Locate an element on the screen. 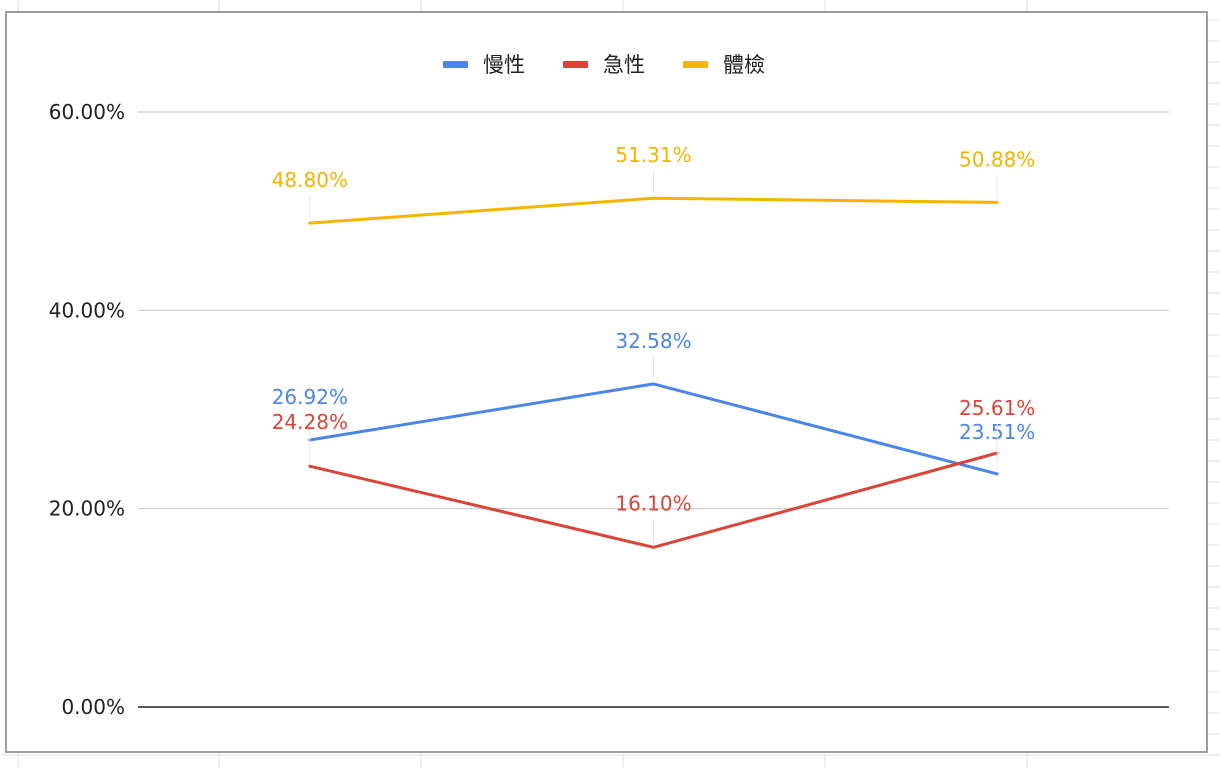 Image resolution: width=1220 pixels, height=768 pixels. data-label: 25.61% is located at coordinates (997, 408).